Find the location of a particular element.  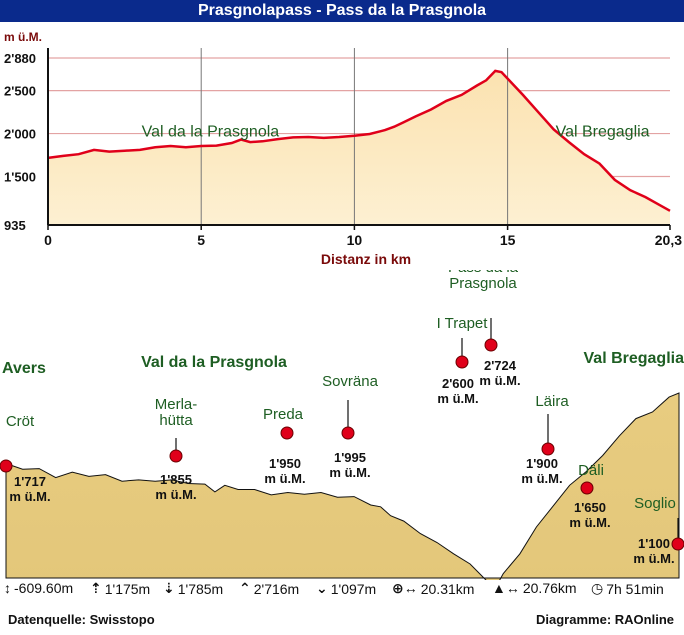

diagram-credit: Diagramme: RAOnline is located at coordinates (605, 619).